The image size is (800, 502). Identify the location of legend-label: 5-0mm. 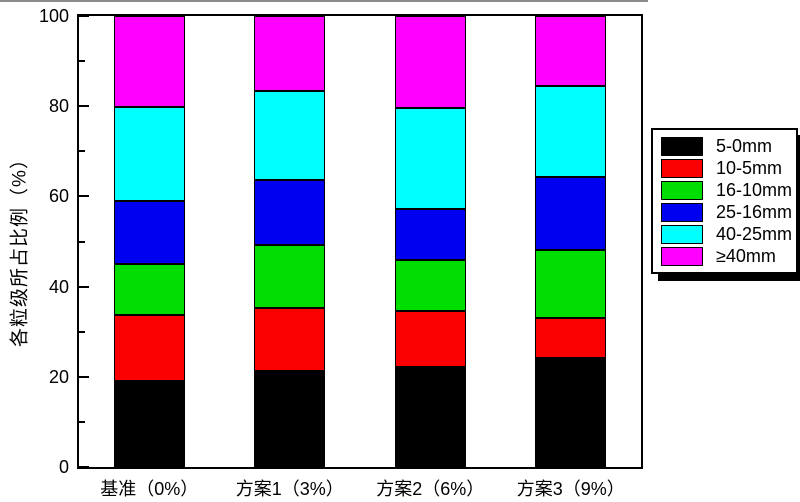
(744, 145).